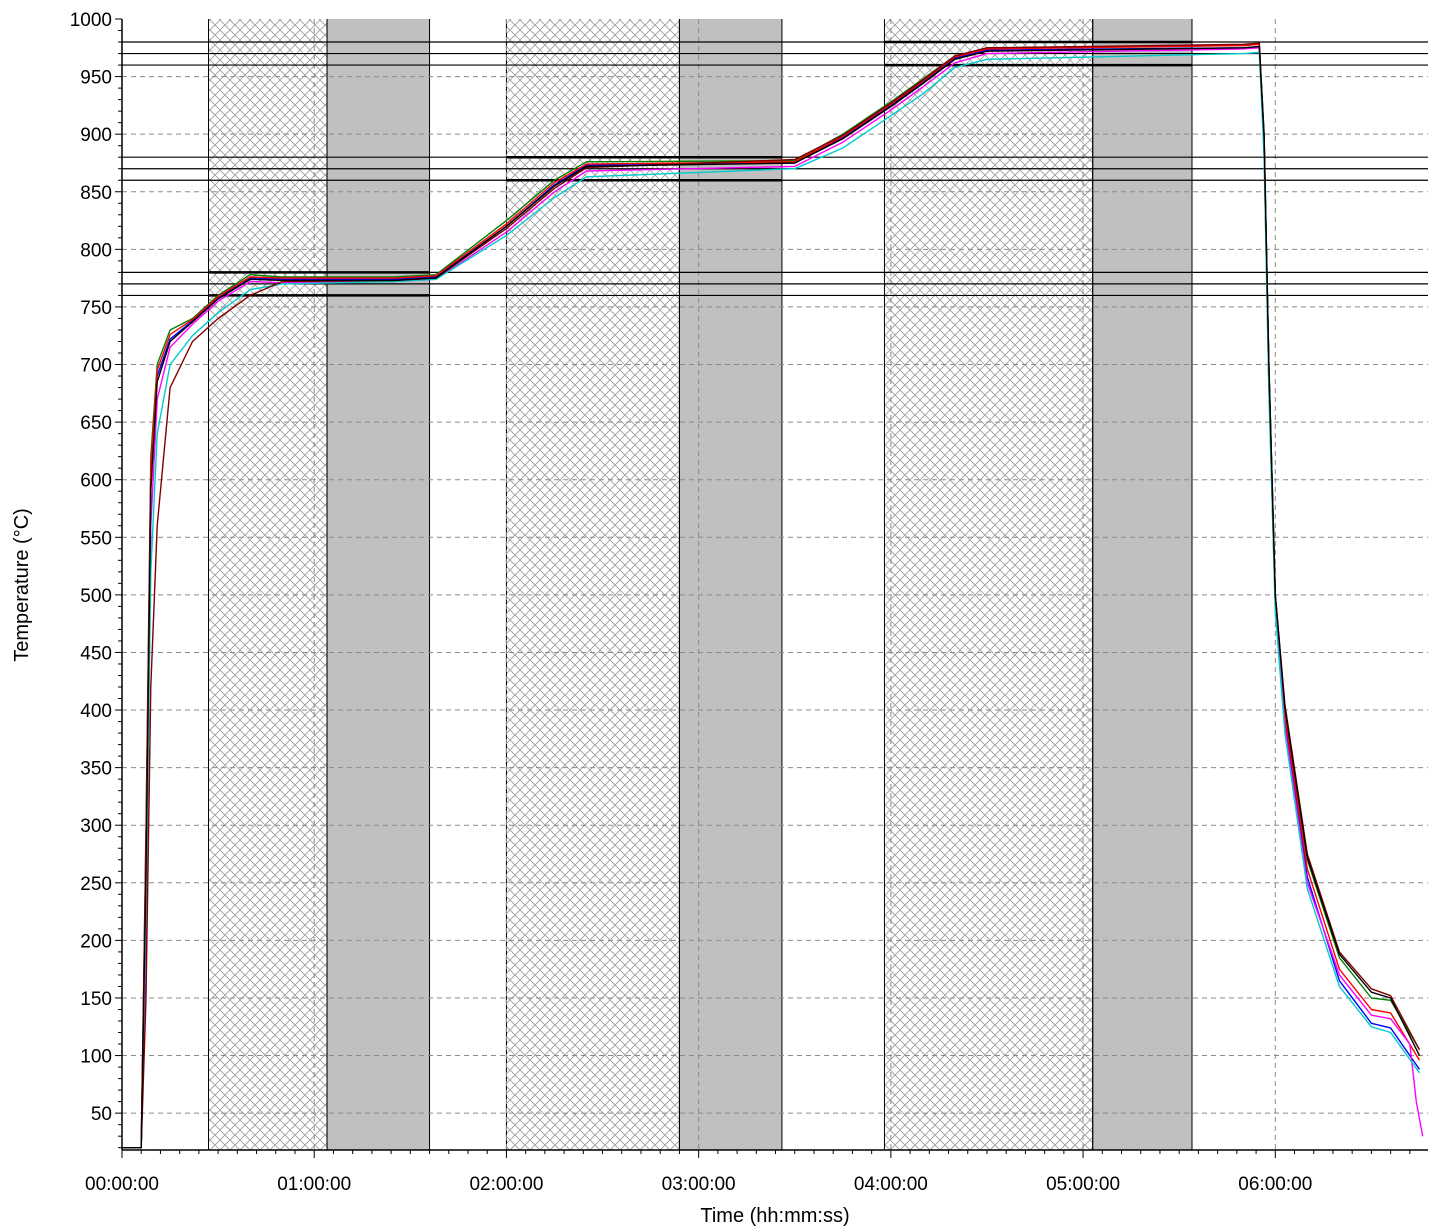 This screenshot has width=1438, height=1232. What do you see at coordinates (96, 941) in the screenshot?
I see `y-tick-label: 200` at bounding box center [96, 941].